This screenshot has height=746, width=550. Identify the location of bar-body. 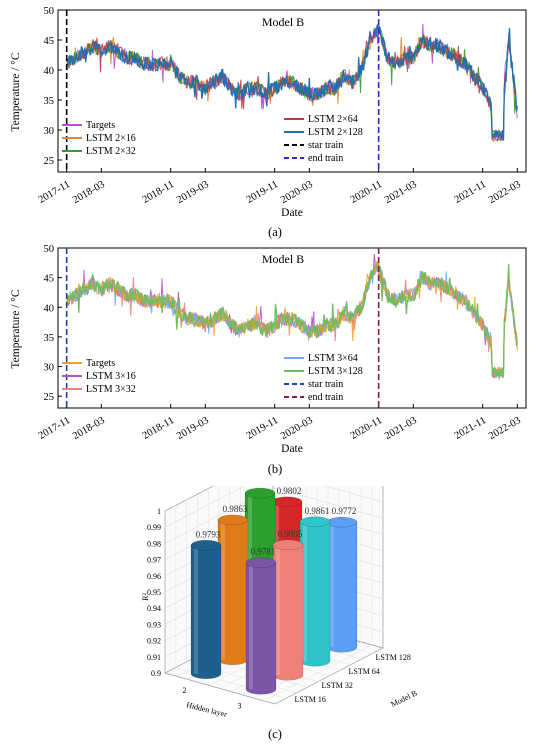
(261, 628).